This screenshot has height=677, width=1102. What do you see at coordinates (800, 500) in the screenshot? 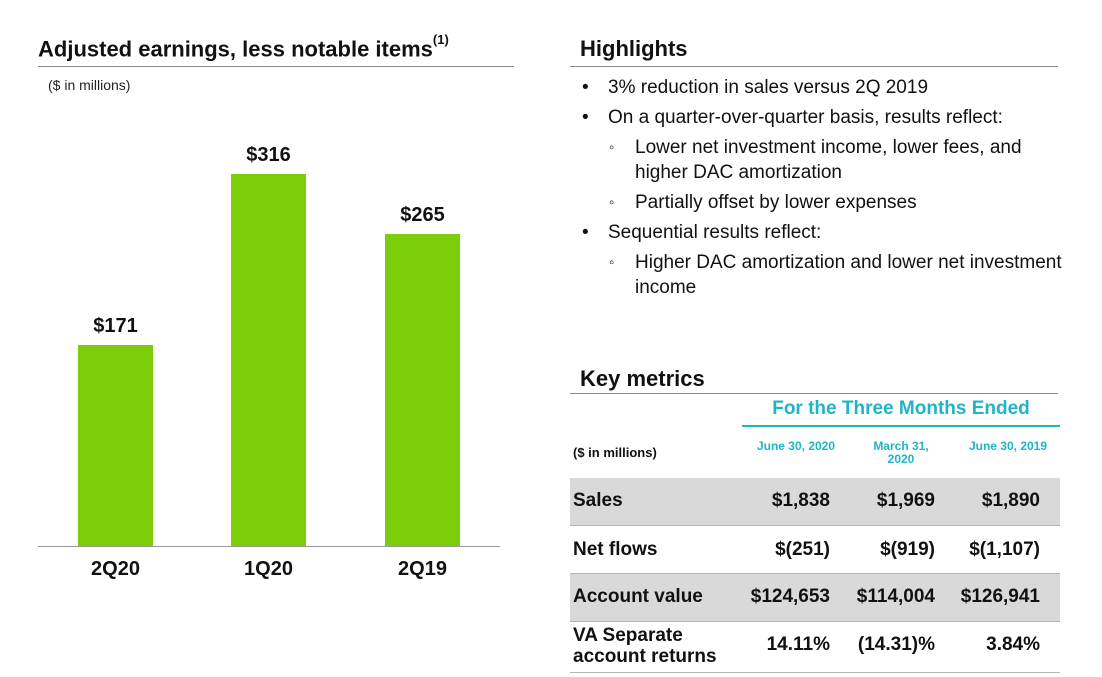
I see `row-value: $1,838` at bounding box center [800, 500].